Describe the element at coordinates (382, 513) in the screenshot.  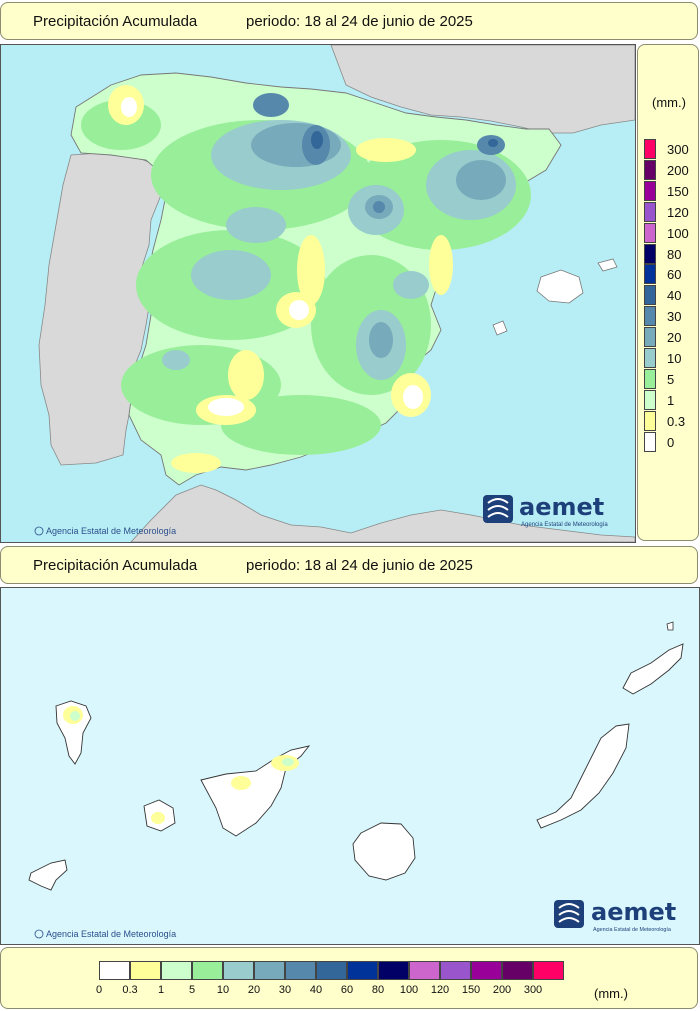
I see `africa-land` at that location.